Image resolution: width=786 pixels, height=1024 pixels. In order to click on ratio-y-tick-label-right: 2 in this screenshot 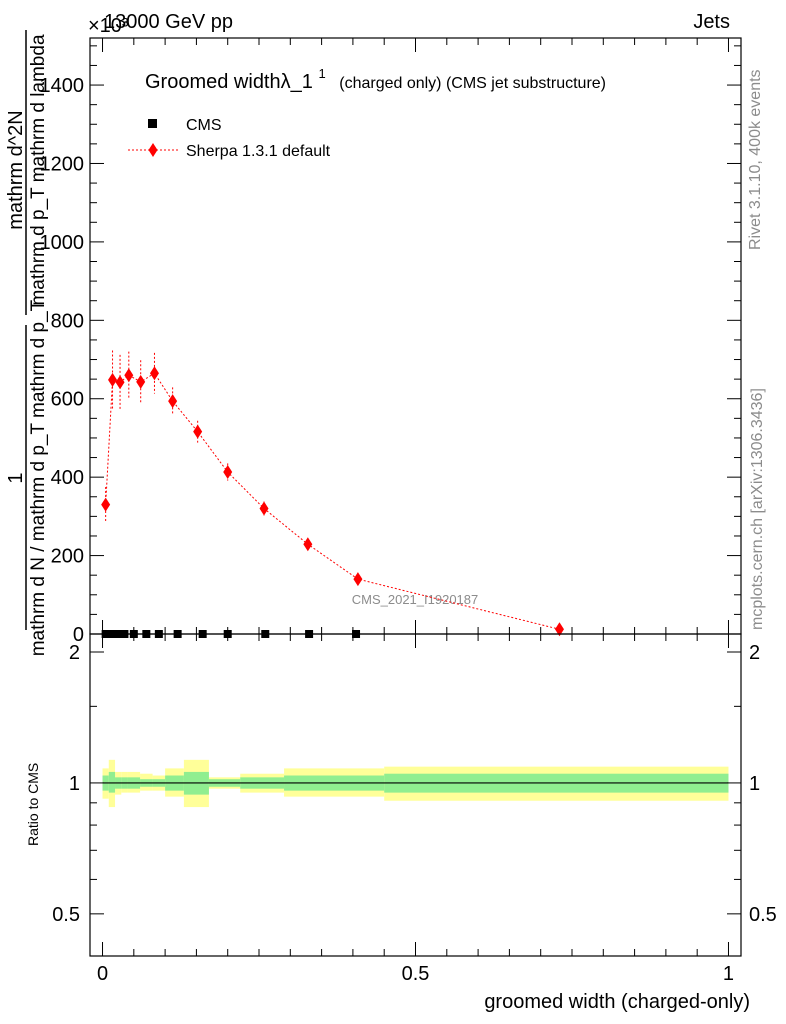, I will do `click(754, 653)`.